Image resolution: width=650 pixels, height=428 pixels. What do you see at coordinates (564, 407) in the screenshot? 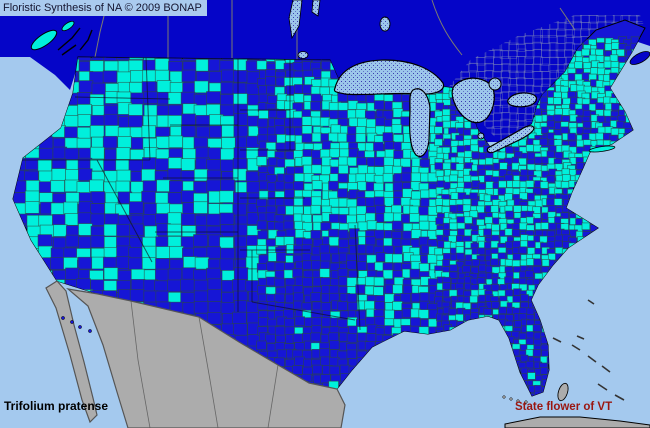
I see `state-flower-annotation: State flower of VT` at bounding box center [564, 407].